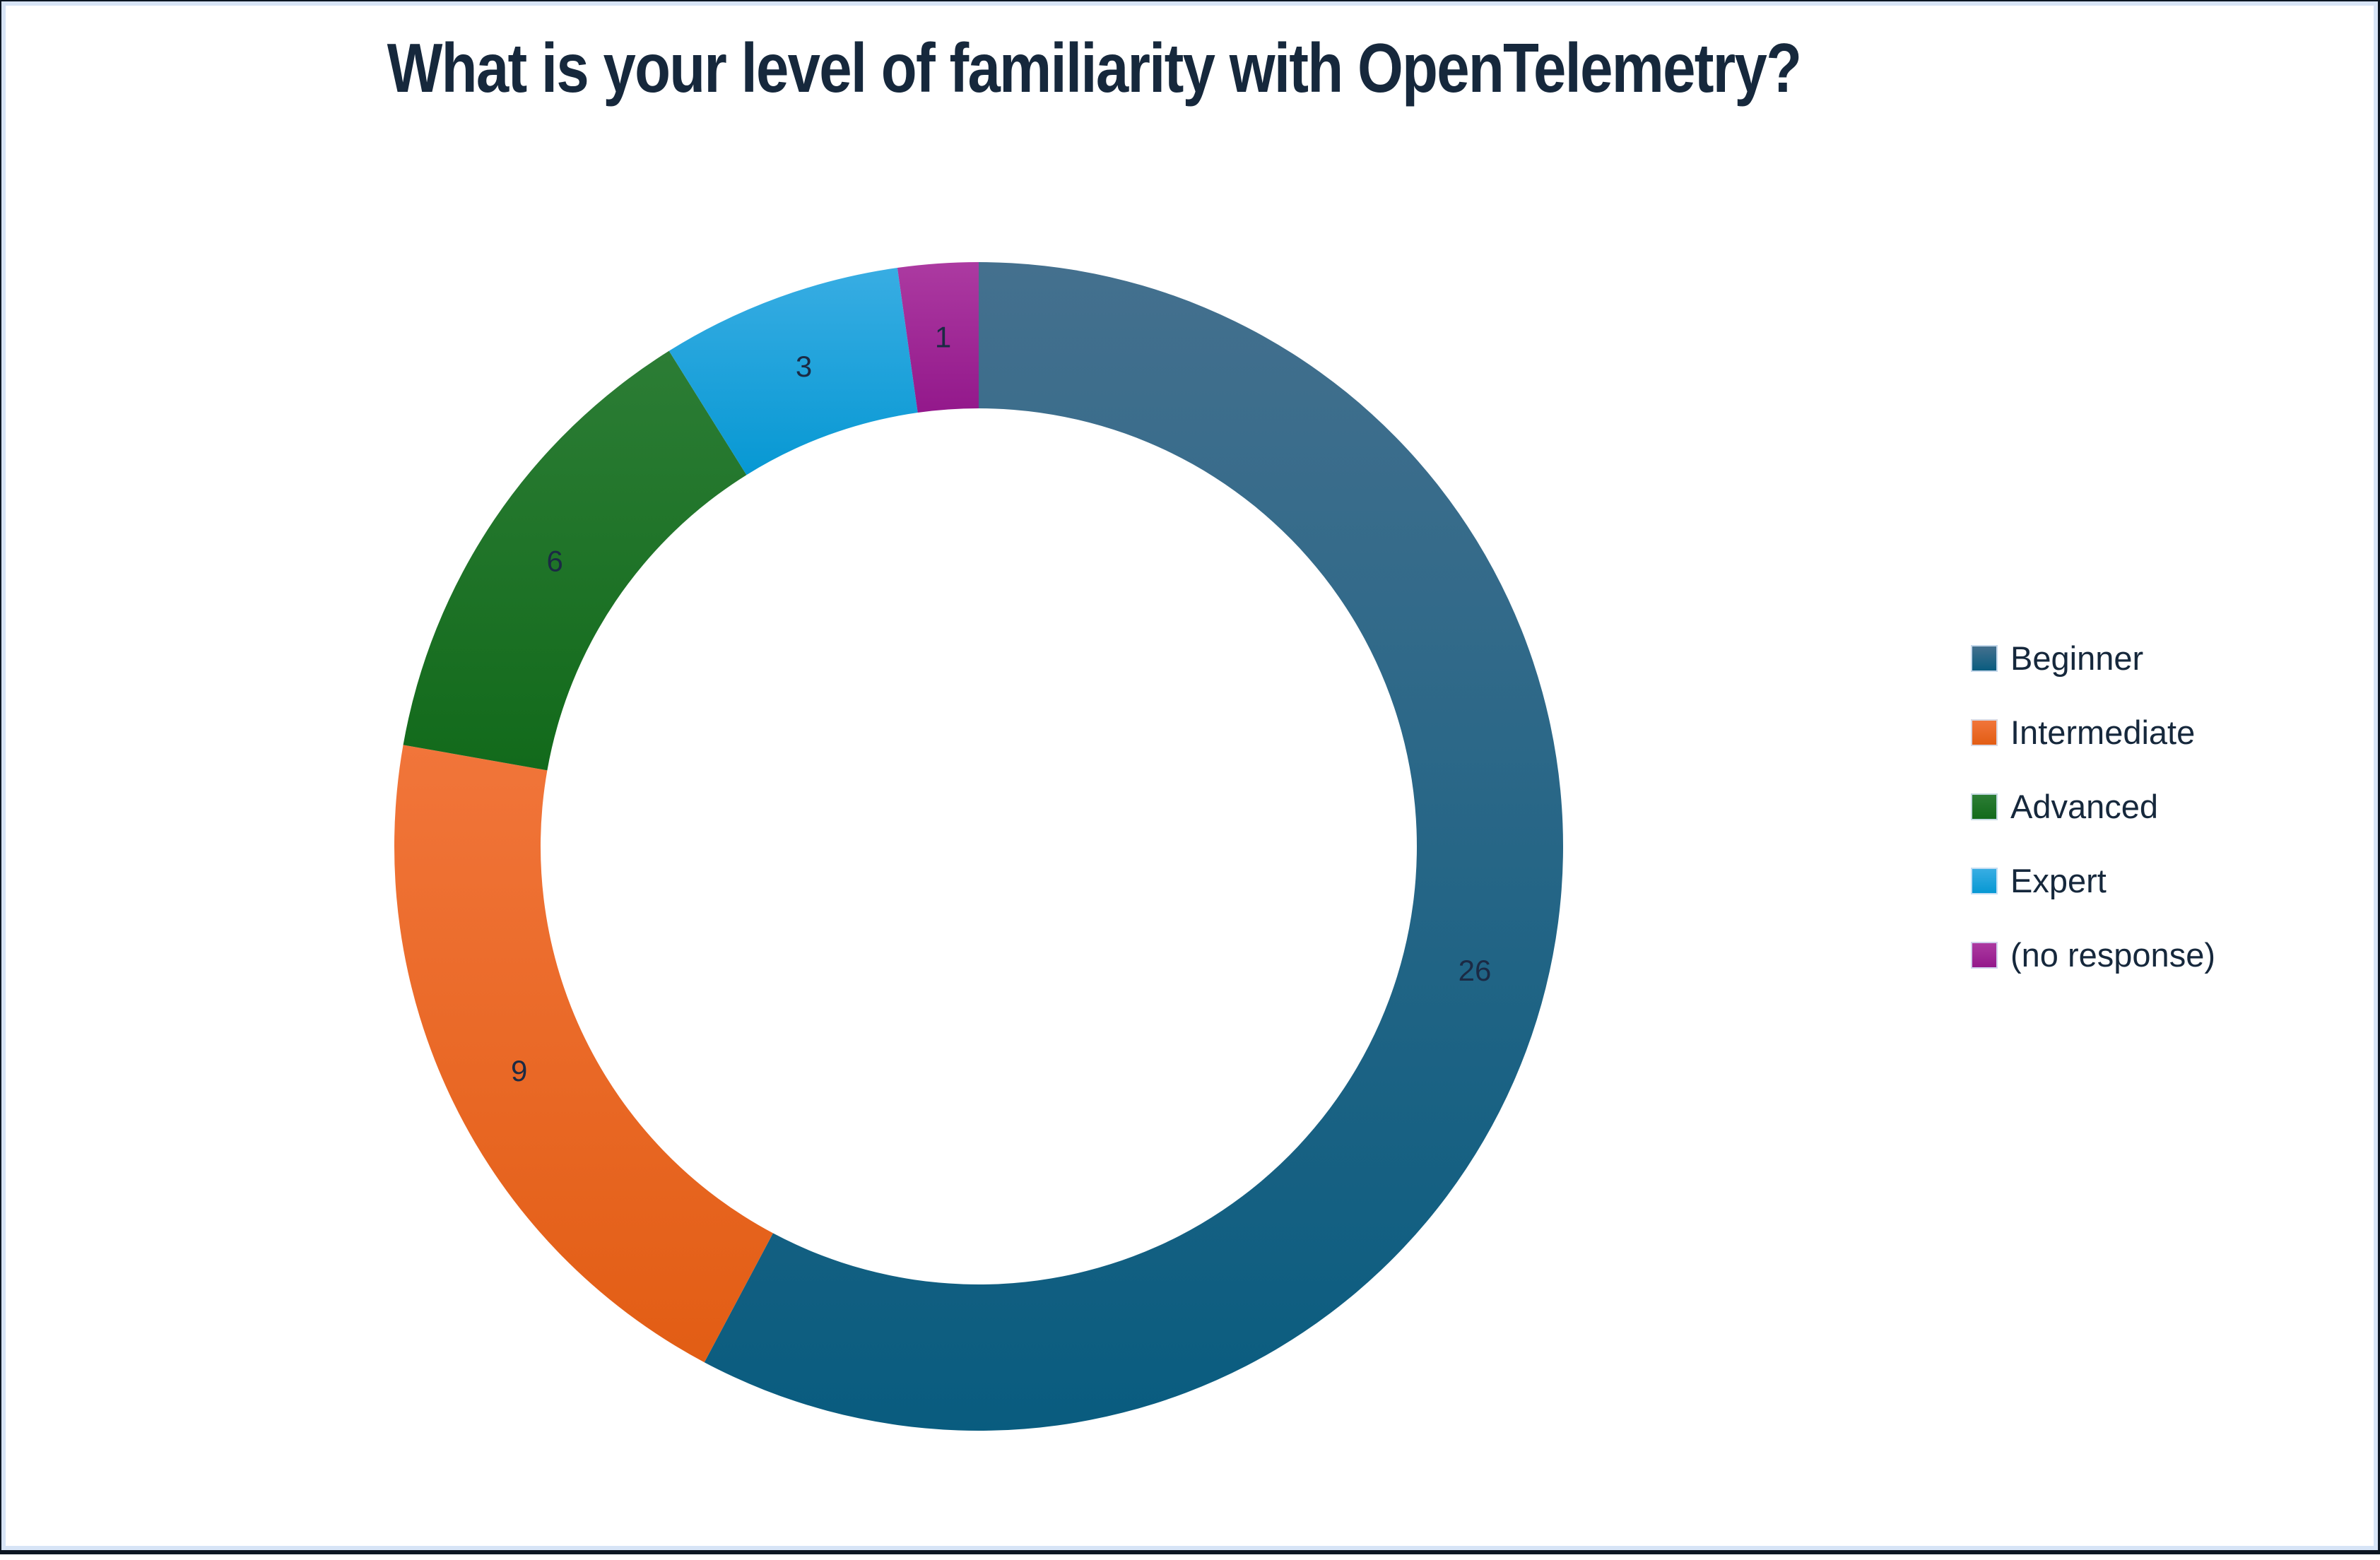 The image size is (2380, 1560). What do you see at coordinates (1985, 956) in the screenshot?
I see `legend-swatch-no-response` at bounding box center [1985, 956].